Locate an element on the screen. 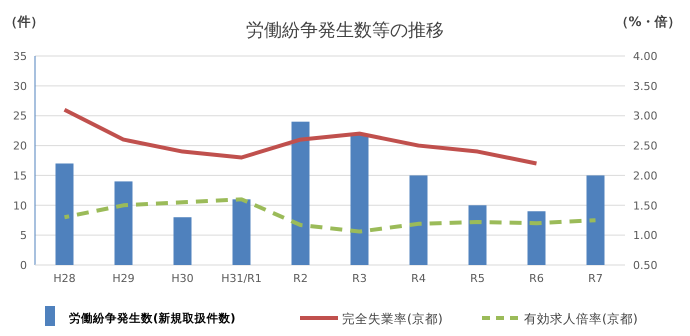 The height and width of the screenshot is (336, 690). x-tick-label: H28 is located at coordinates (64, 278).